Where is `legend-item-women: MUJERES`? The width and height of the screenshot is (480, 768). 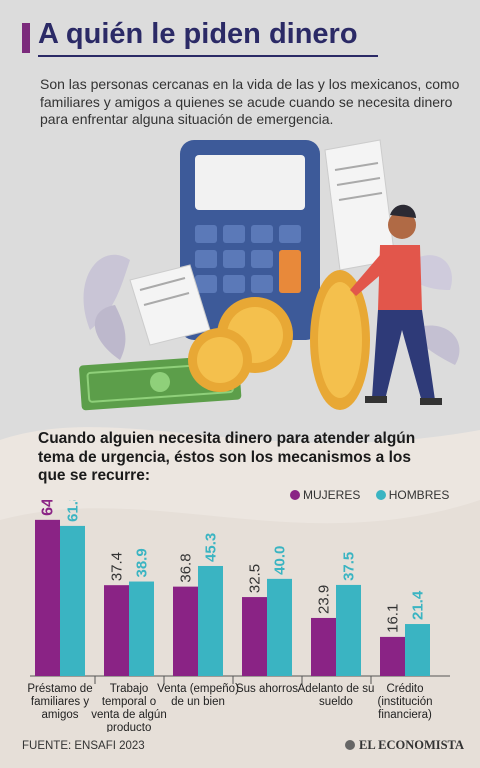 legend-item-women: MUJERES is located at coordinates (325, 495).